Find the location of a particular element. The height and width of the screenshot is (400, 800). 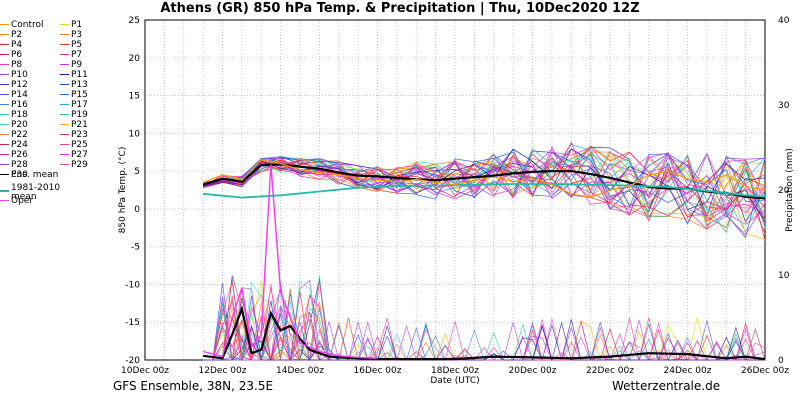

legend-label: P20 is located at coordinates (19, 125).